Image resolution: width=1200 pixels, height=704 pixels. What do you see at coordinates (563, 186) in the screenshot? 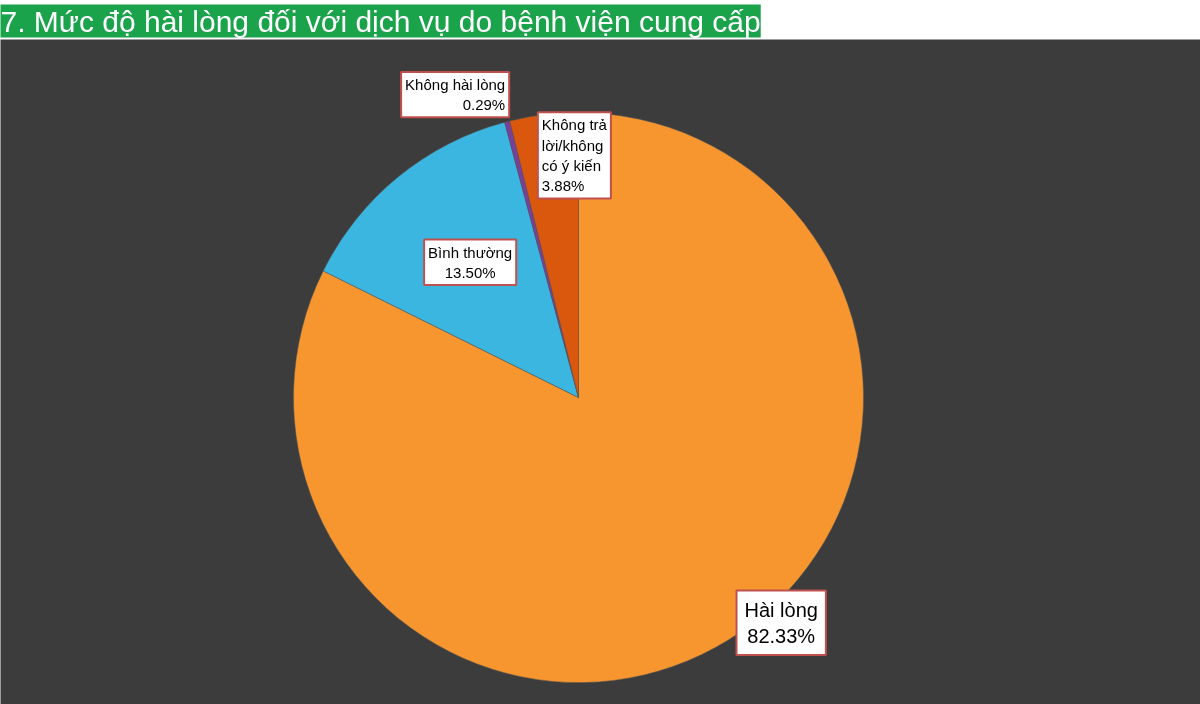
I see `data-label: 3.88%` at bounding box center [563, 186].